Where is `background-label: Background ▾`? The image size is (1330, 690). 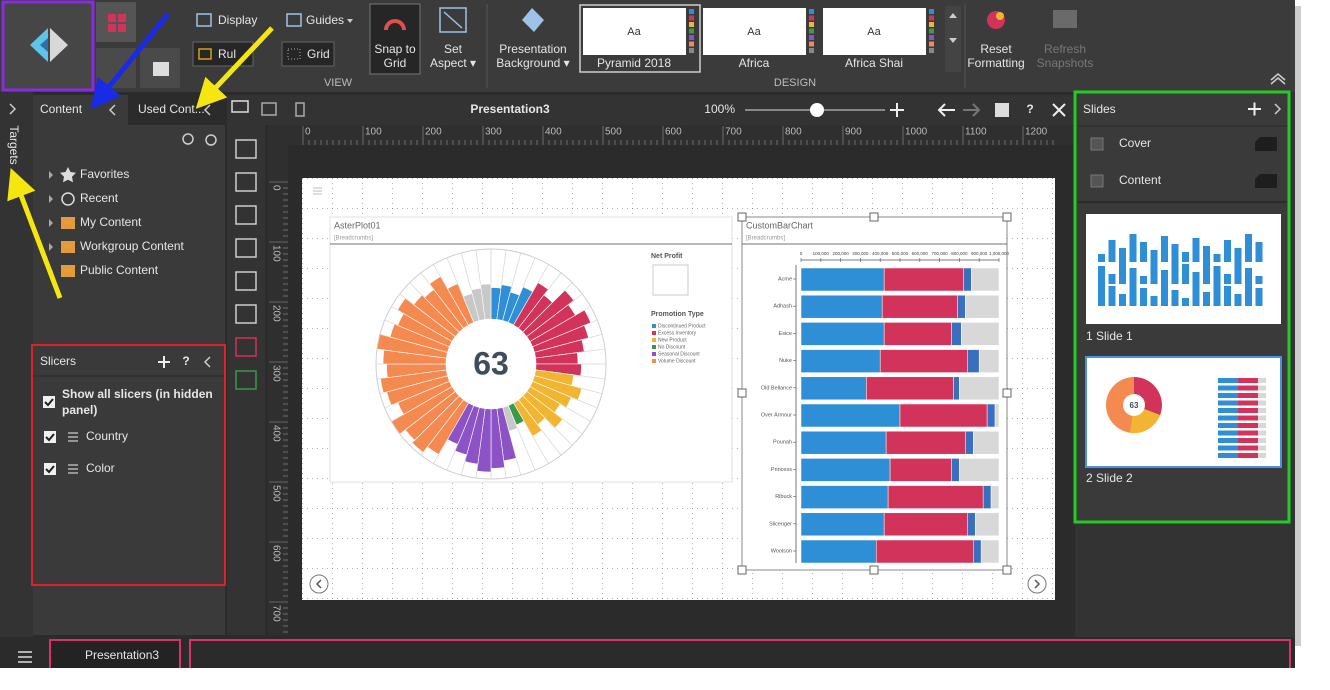 background-label: Background ▾ is located at coordinates (532, 63).